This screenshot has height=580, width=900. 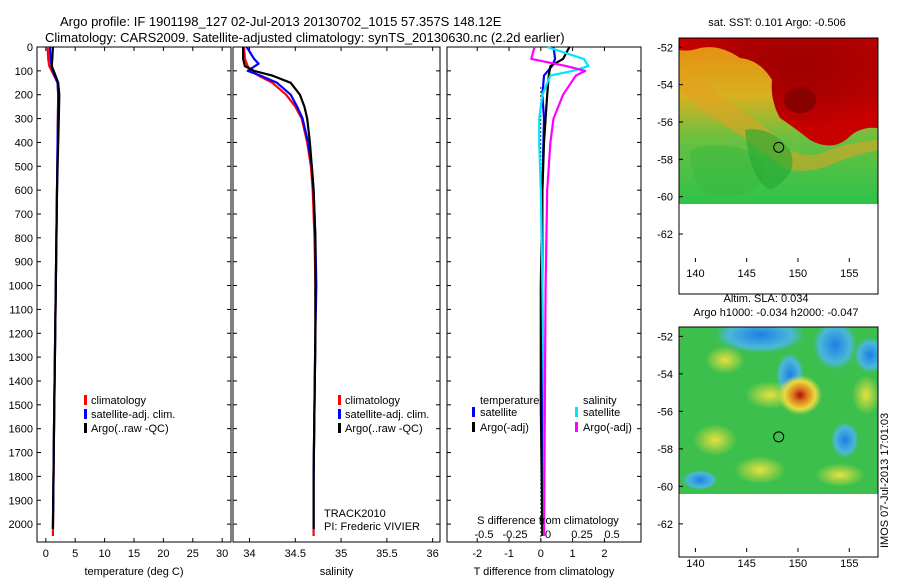 I want to click on y-tick-label: 500, so click(x=24, y=167).